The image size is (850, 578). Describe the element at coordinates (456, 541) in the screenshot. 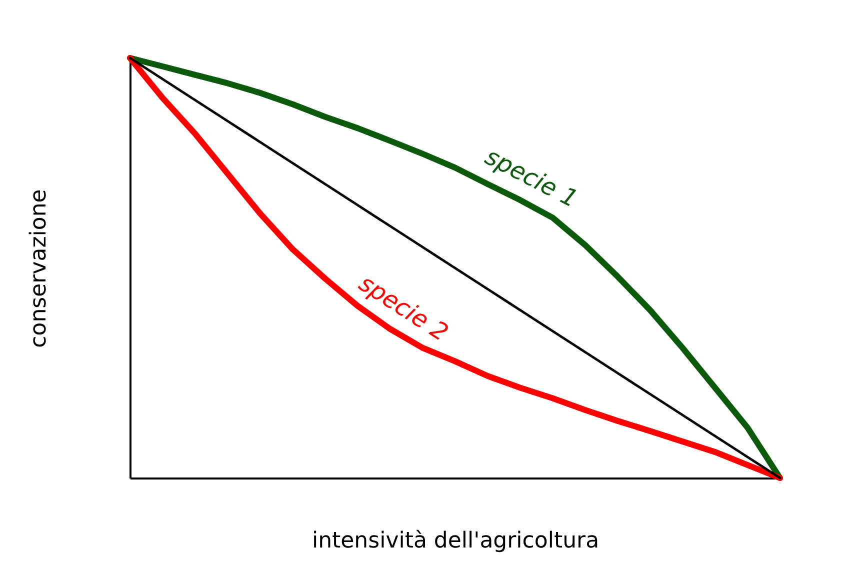

I see `x-axis-title: intensività dell'agricoltura` at that location.